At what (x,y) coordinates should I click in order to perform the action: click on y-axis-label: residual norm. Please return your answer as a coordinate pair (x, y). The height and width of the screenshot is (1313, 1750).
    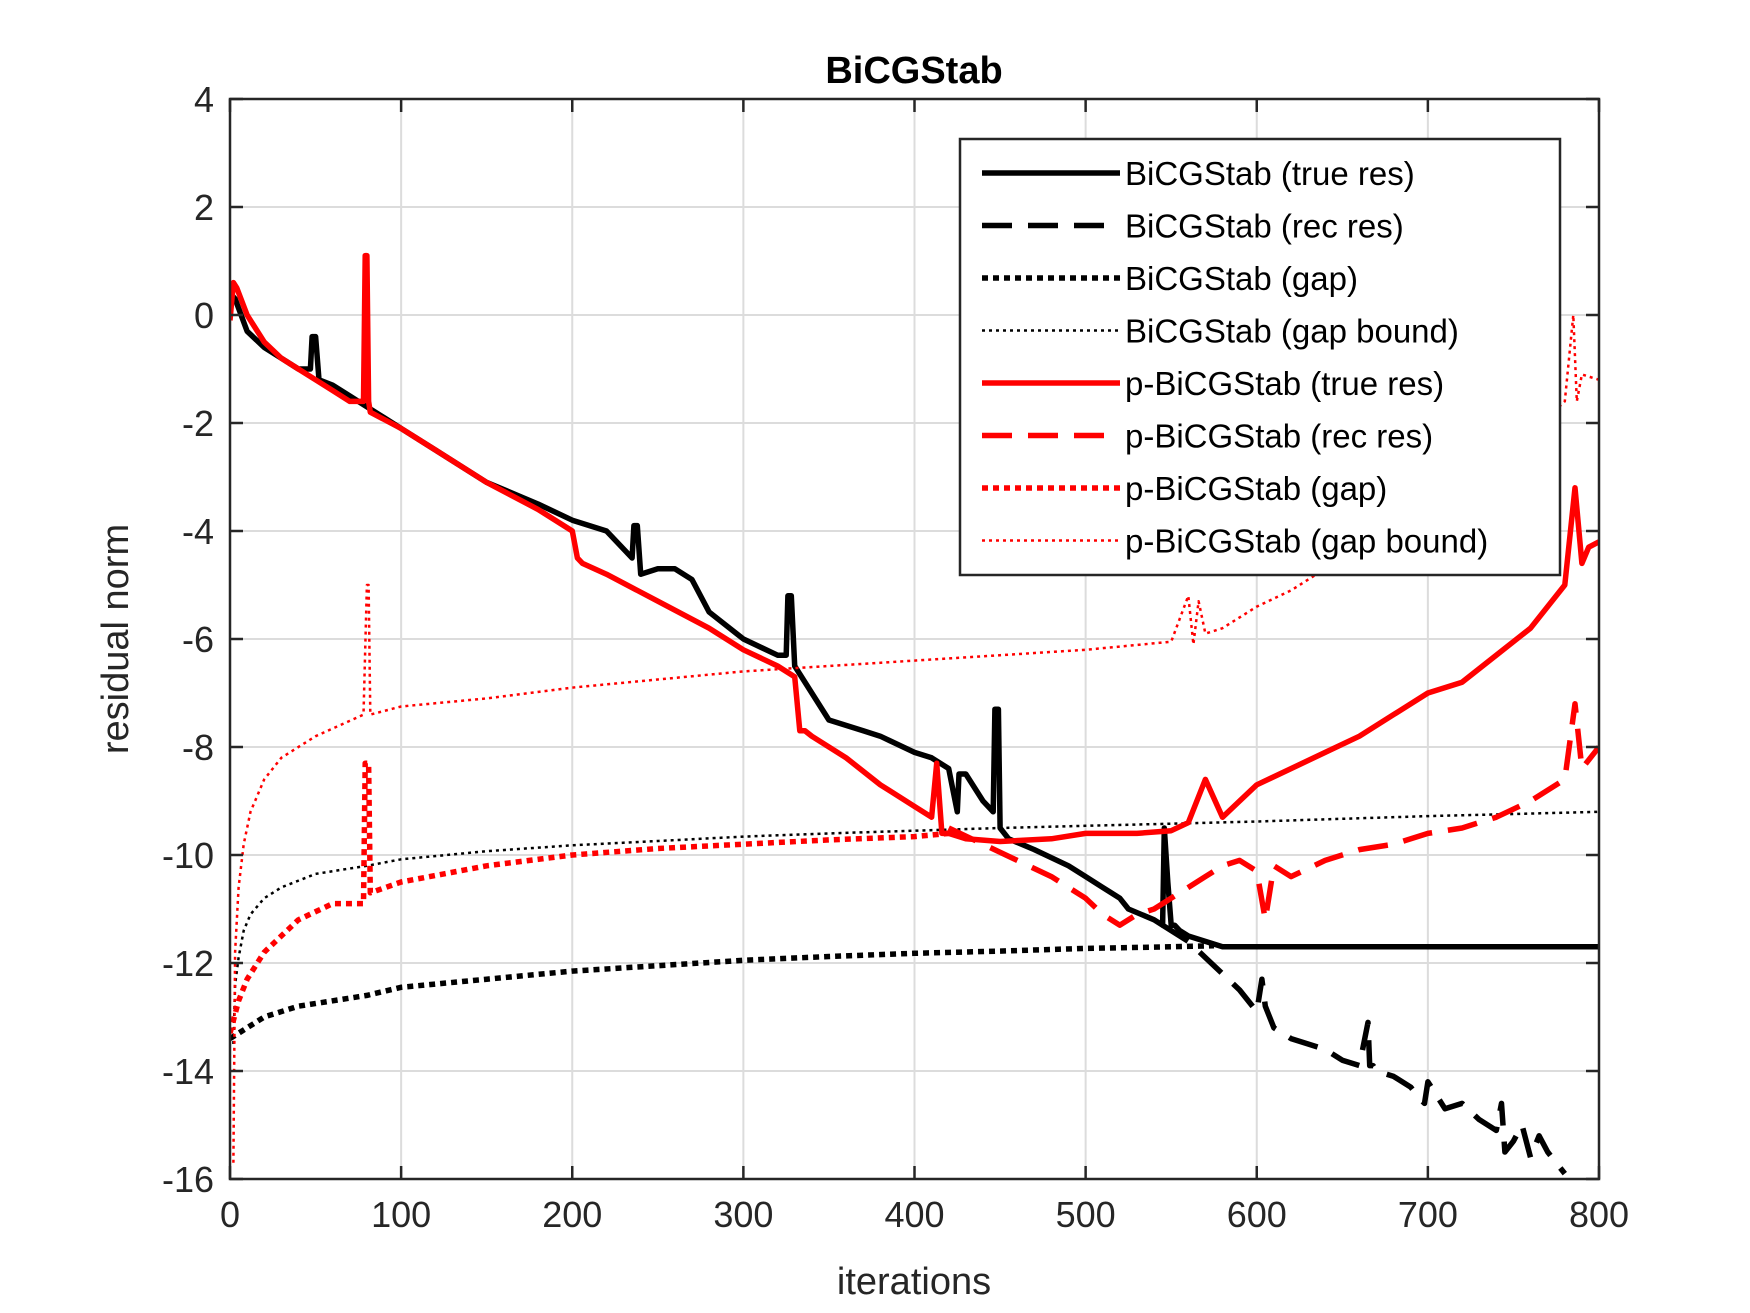
    Looking at the image, I should click on (116, 639).